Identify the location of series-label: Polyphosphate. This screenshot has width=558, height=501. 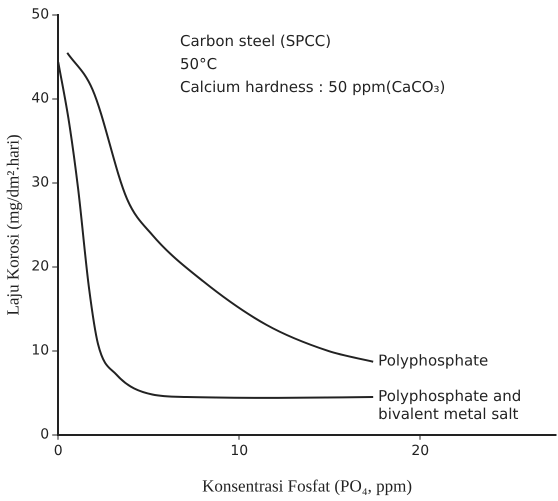
(433, 361).